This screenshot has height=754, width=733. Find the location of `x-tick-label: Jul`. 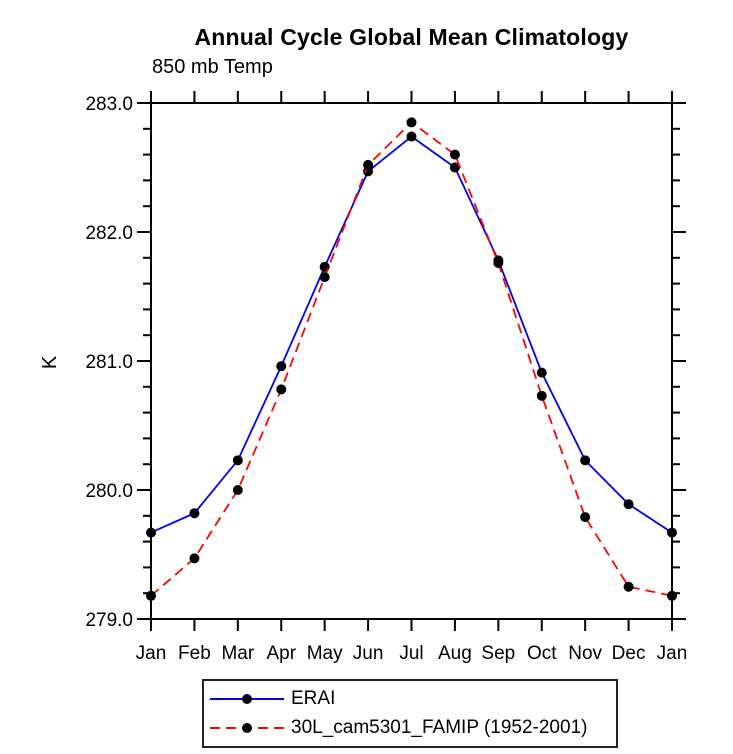

x-tick-label: Jul is located at coordinates (411, 653).